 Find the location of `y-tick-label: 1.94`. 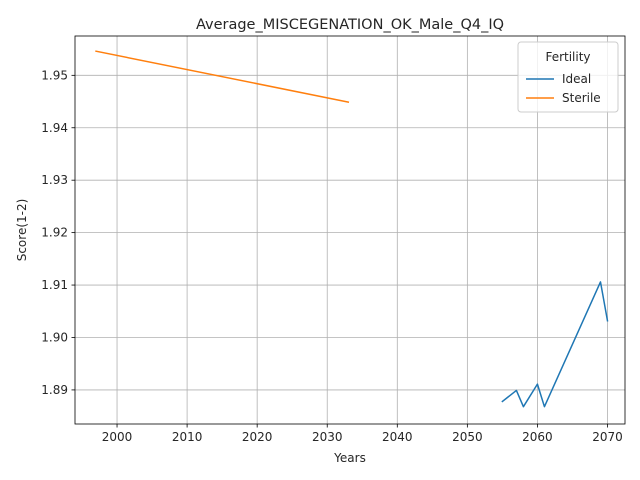

y-tick-label: 1.94 is located at coordinates (54, 128).